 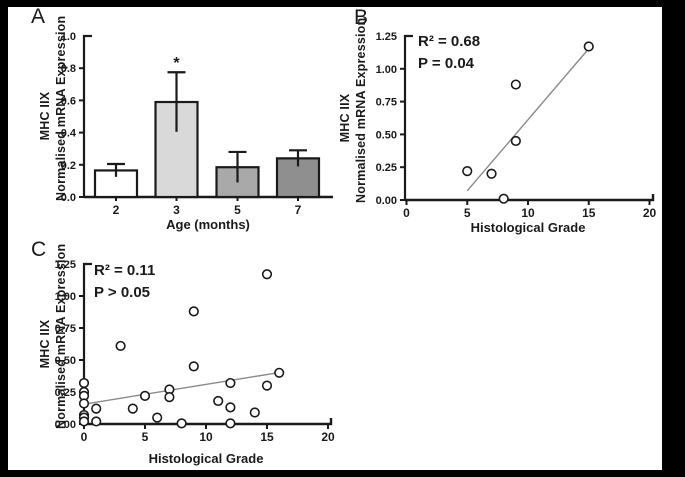 I want to click on panel-a-ylabel-line1: MHC IIX, so click(x=45, y=116).